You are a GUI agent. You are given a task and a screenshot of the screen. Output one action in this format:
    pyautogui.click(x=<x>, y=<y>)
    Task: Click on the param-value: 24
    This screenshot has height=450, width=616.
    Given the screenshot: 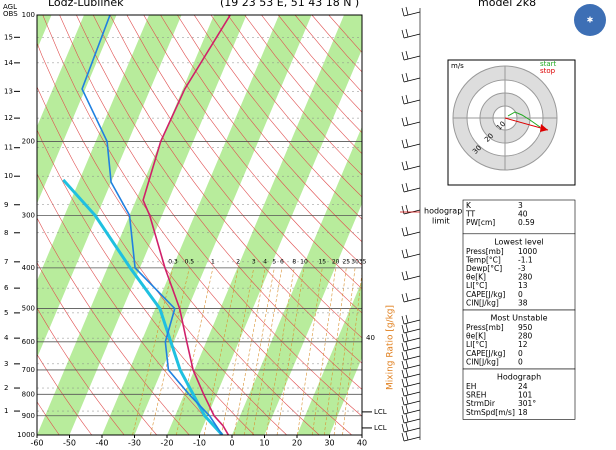 What is the action you would take?
    pyautogui.click(x=523, y=386)
    